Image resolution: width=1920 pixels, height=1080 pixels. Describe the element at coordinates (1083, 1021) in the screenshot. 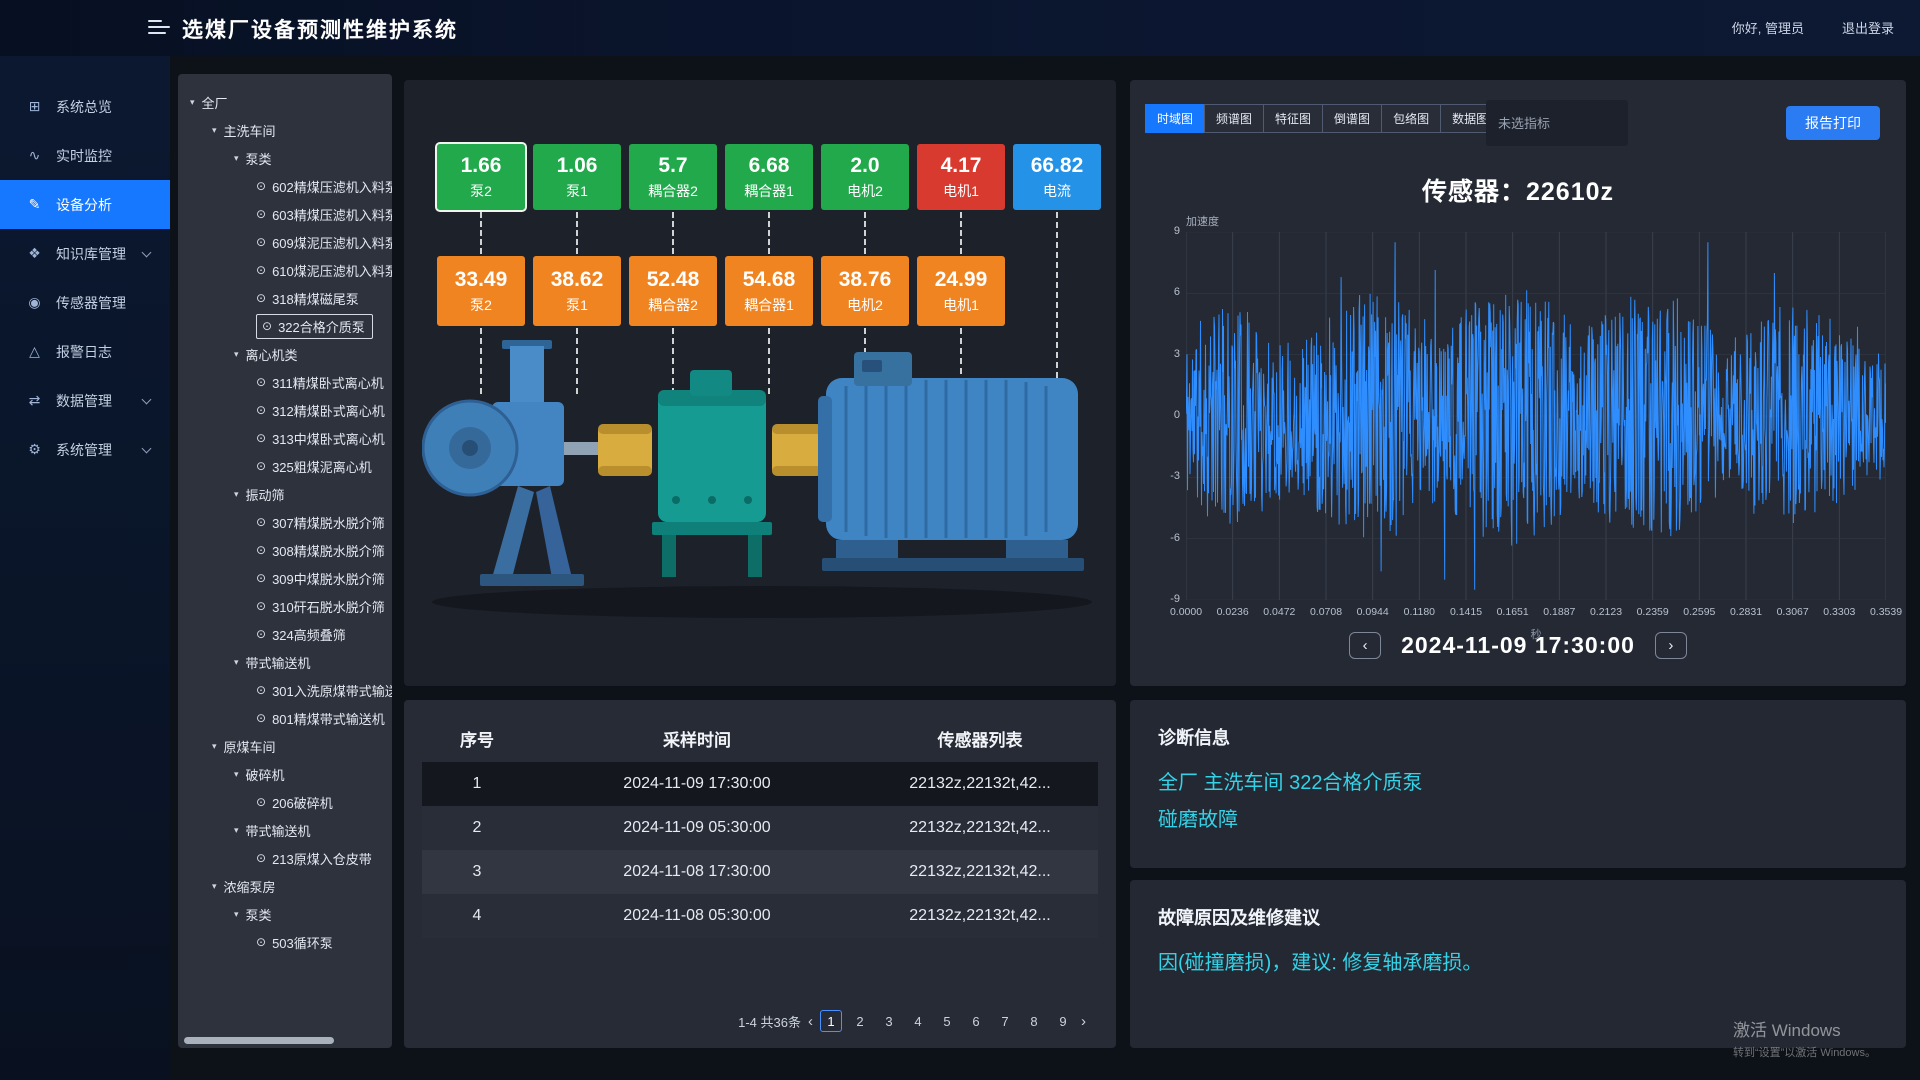

I see `page-next-arrow: ›` at that location.